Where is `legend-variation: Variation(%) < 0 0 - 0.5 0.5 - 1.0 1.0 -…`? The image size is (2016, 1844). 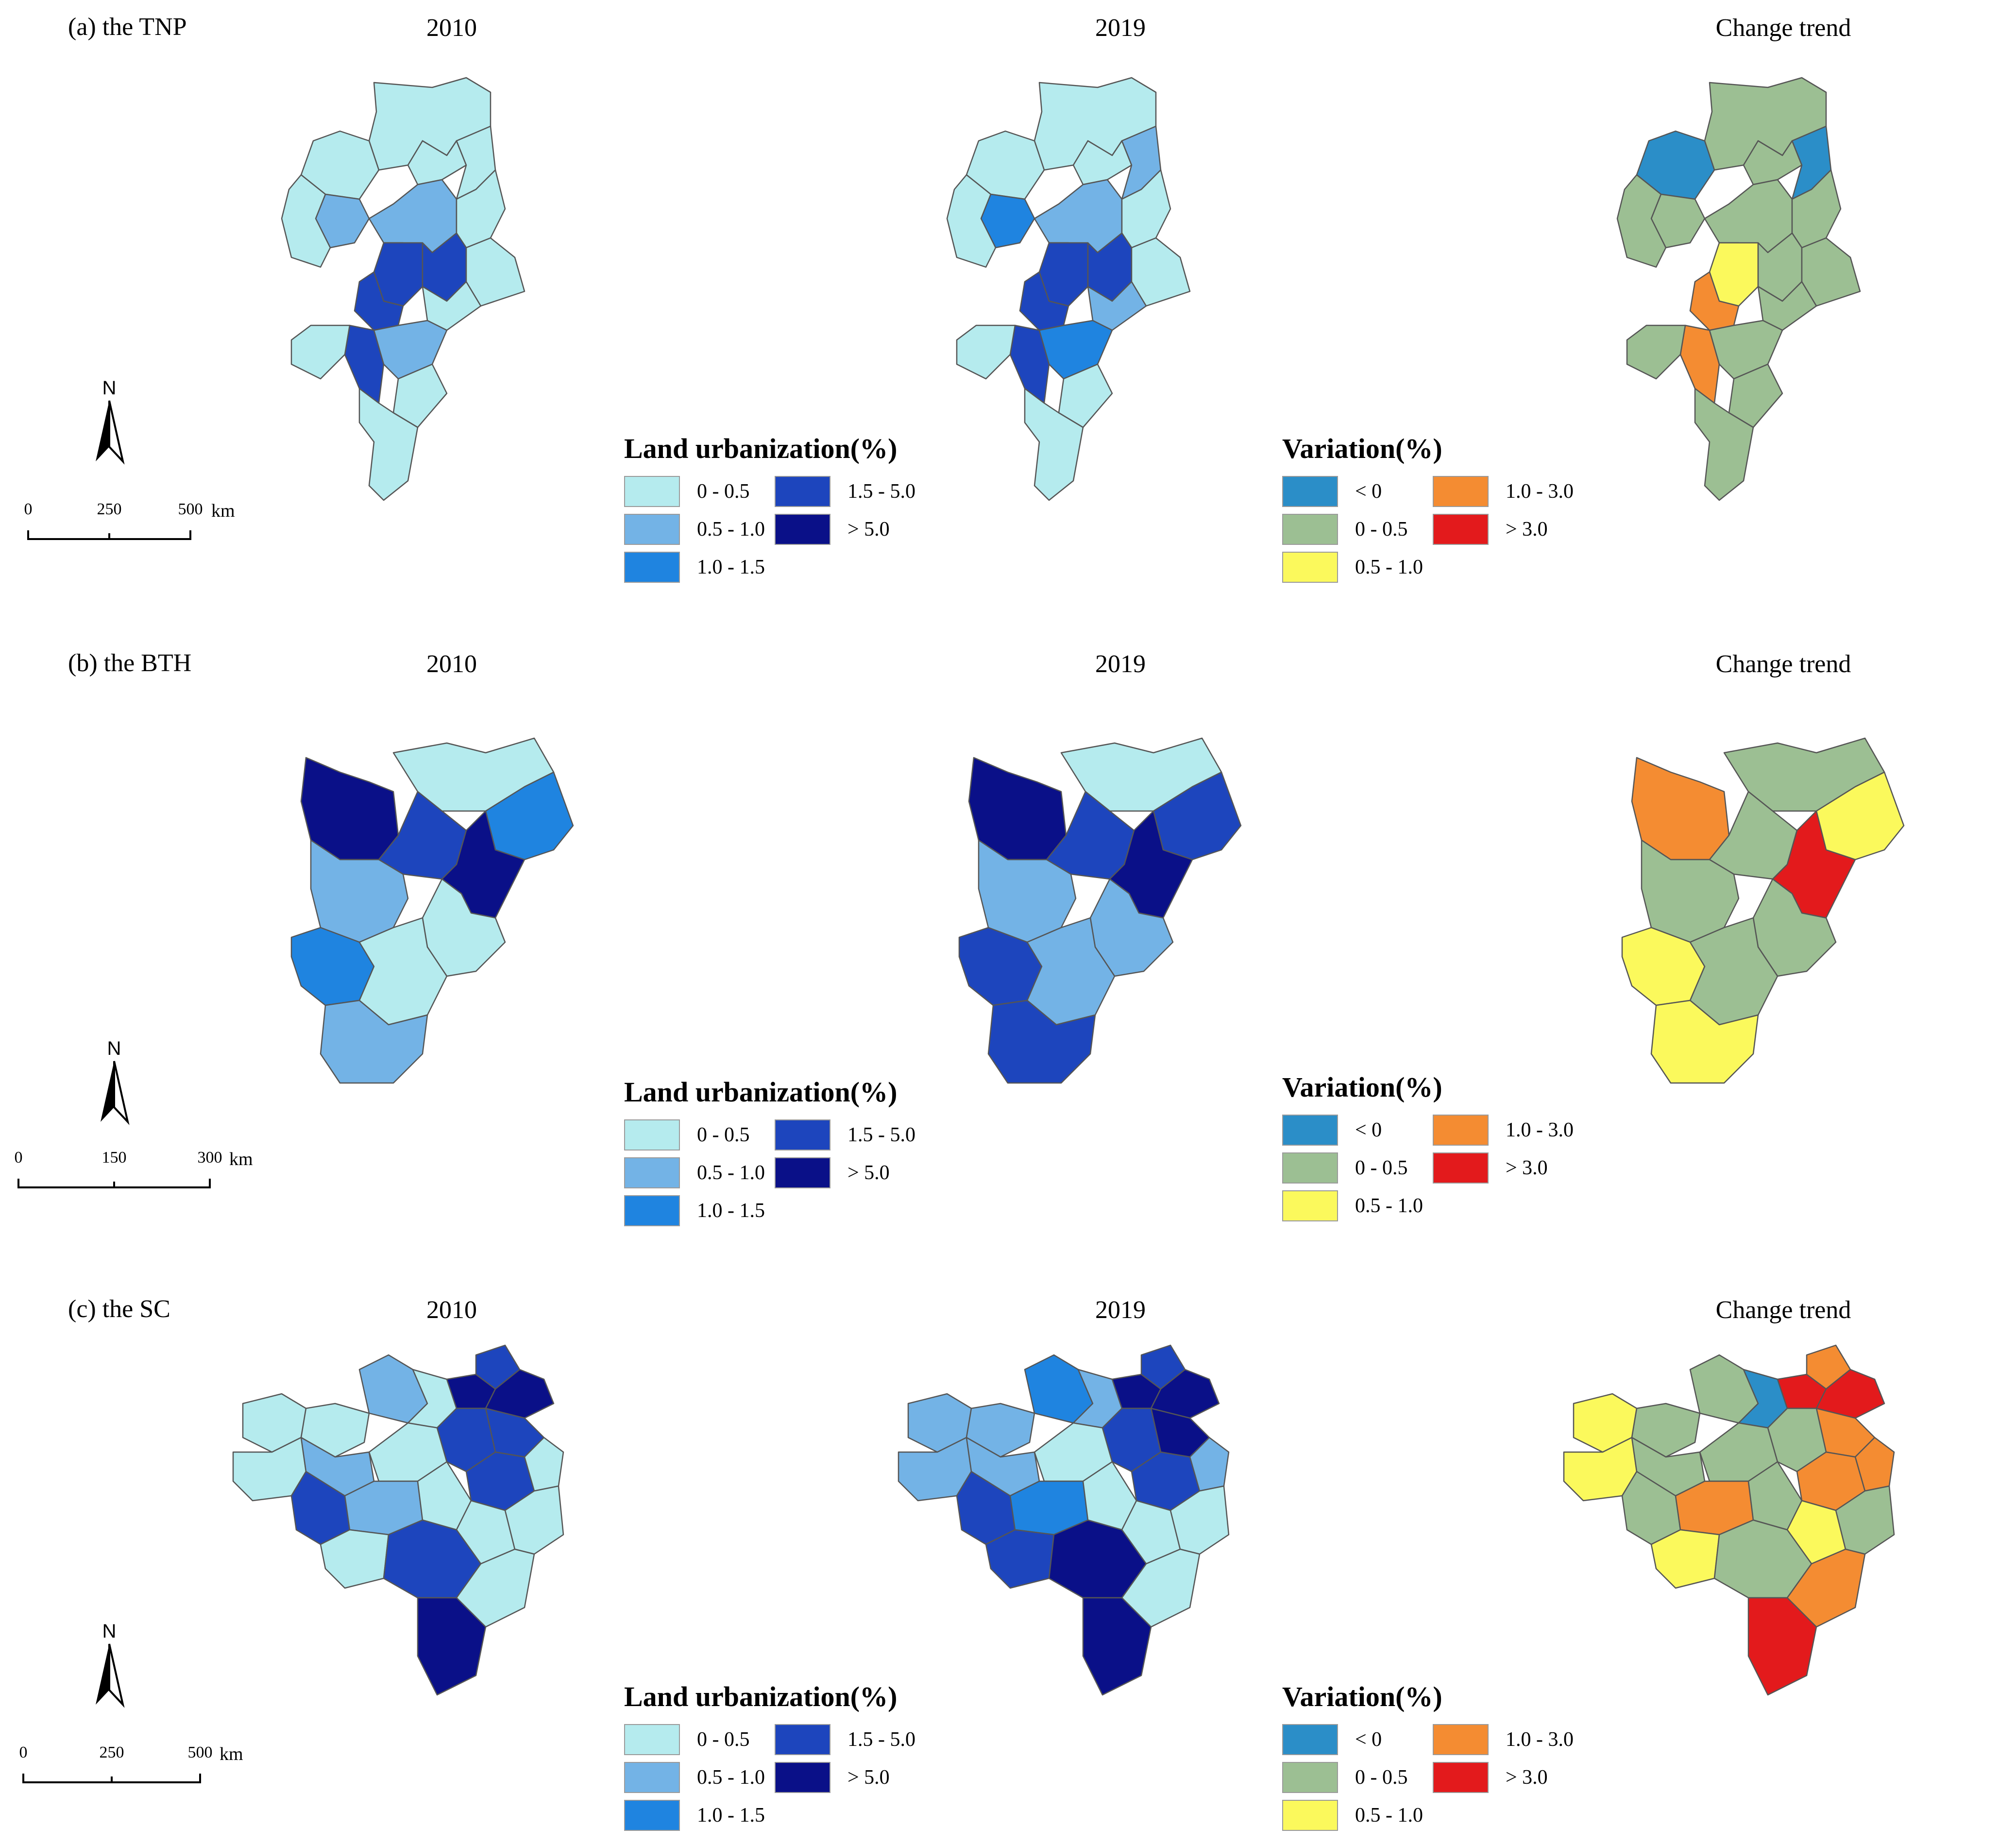 legend-variation: Variation(%) < 0 0 - 0.5 0.5 - 1.0 1.0 -… is located at coordinates (1437, 510).